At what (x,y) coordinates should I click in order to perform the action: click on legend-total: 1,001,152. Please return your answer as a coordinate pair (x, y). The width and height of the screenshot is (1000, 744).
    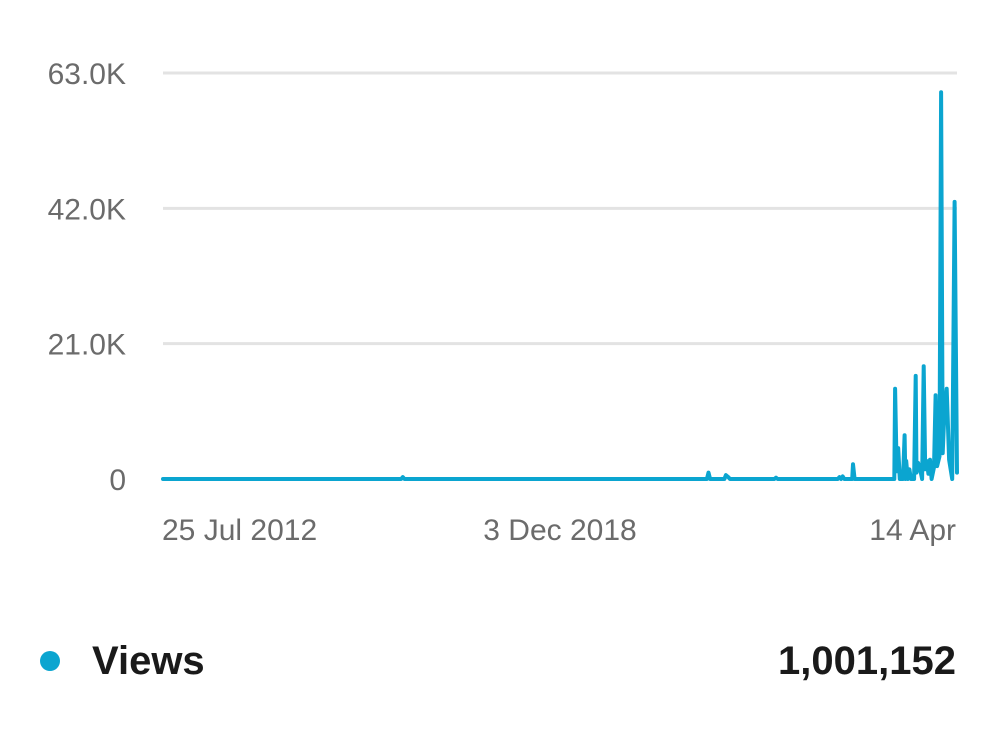
    Looking at the image, I should click on (867, 660).